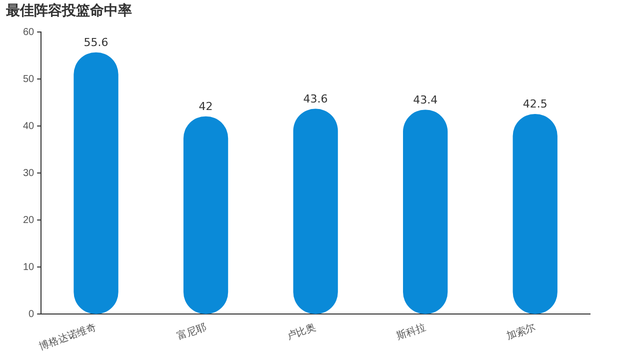  What do you see at coordinates (205, 107) in the screenshot?
I see `data-label: 42` at bounding box center [205, 107].